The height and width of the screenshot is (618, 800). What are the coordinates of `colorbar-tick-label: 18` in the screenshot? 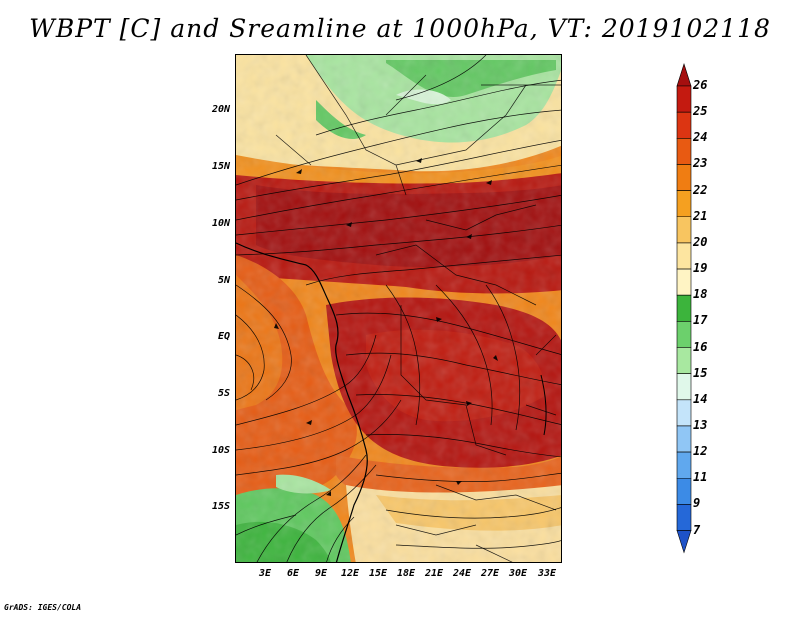 It's located at (700, 294).